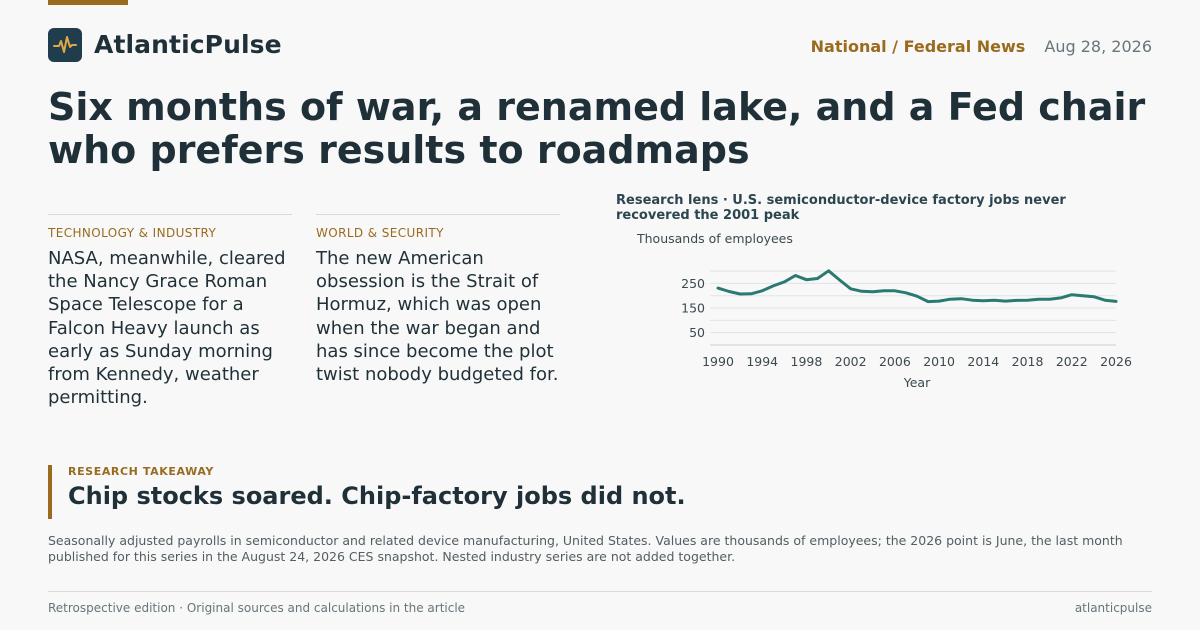 The height and width of the screenshot is (630, 1200). Describe the element at coordinates (918, 46) in the screenshot. I see `section-link: National / Federal News` at that location.